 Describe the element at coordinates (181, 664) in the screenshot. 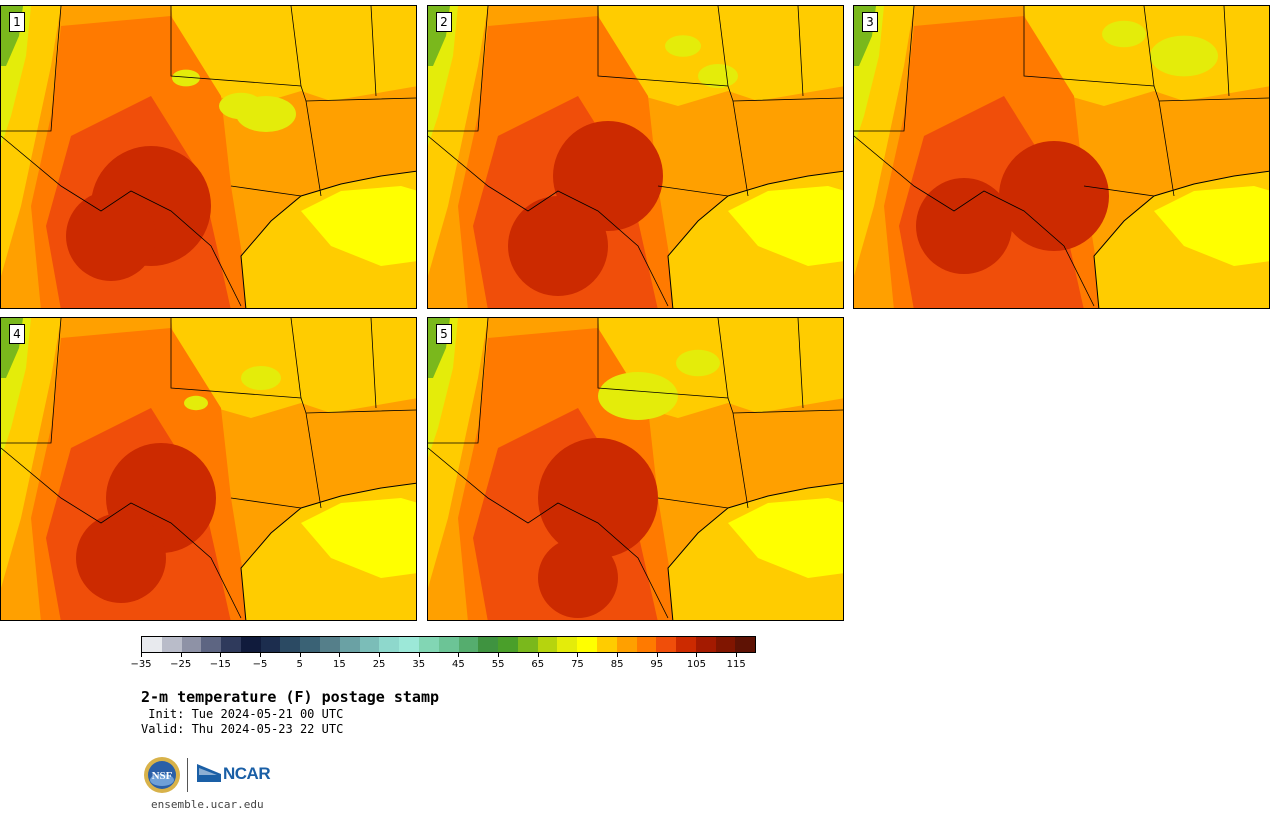

I see `colorbar-tick-label: −25` at that location.